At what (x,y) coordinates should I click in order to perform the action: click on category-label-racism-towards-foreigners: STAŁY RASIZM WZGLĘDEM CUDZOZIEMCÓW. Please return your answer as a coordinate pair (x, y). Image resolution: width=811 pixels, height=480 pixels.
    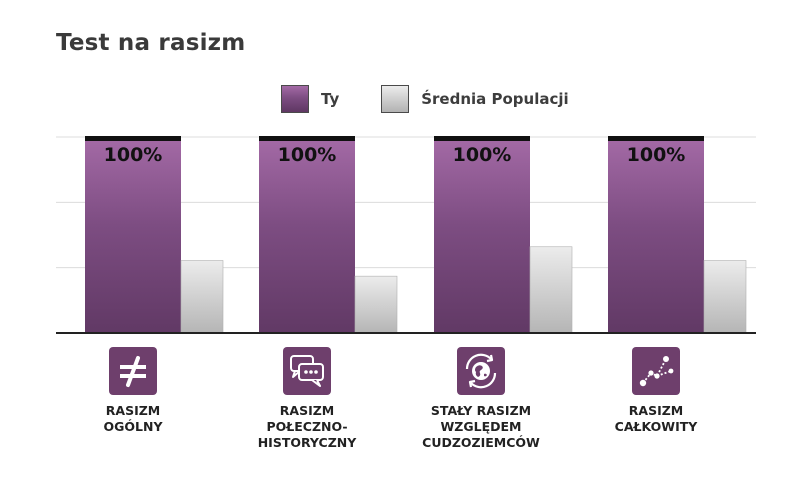
    Looking at the image, I should click on (481, 426).